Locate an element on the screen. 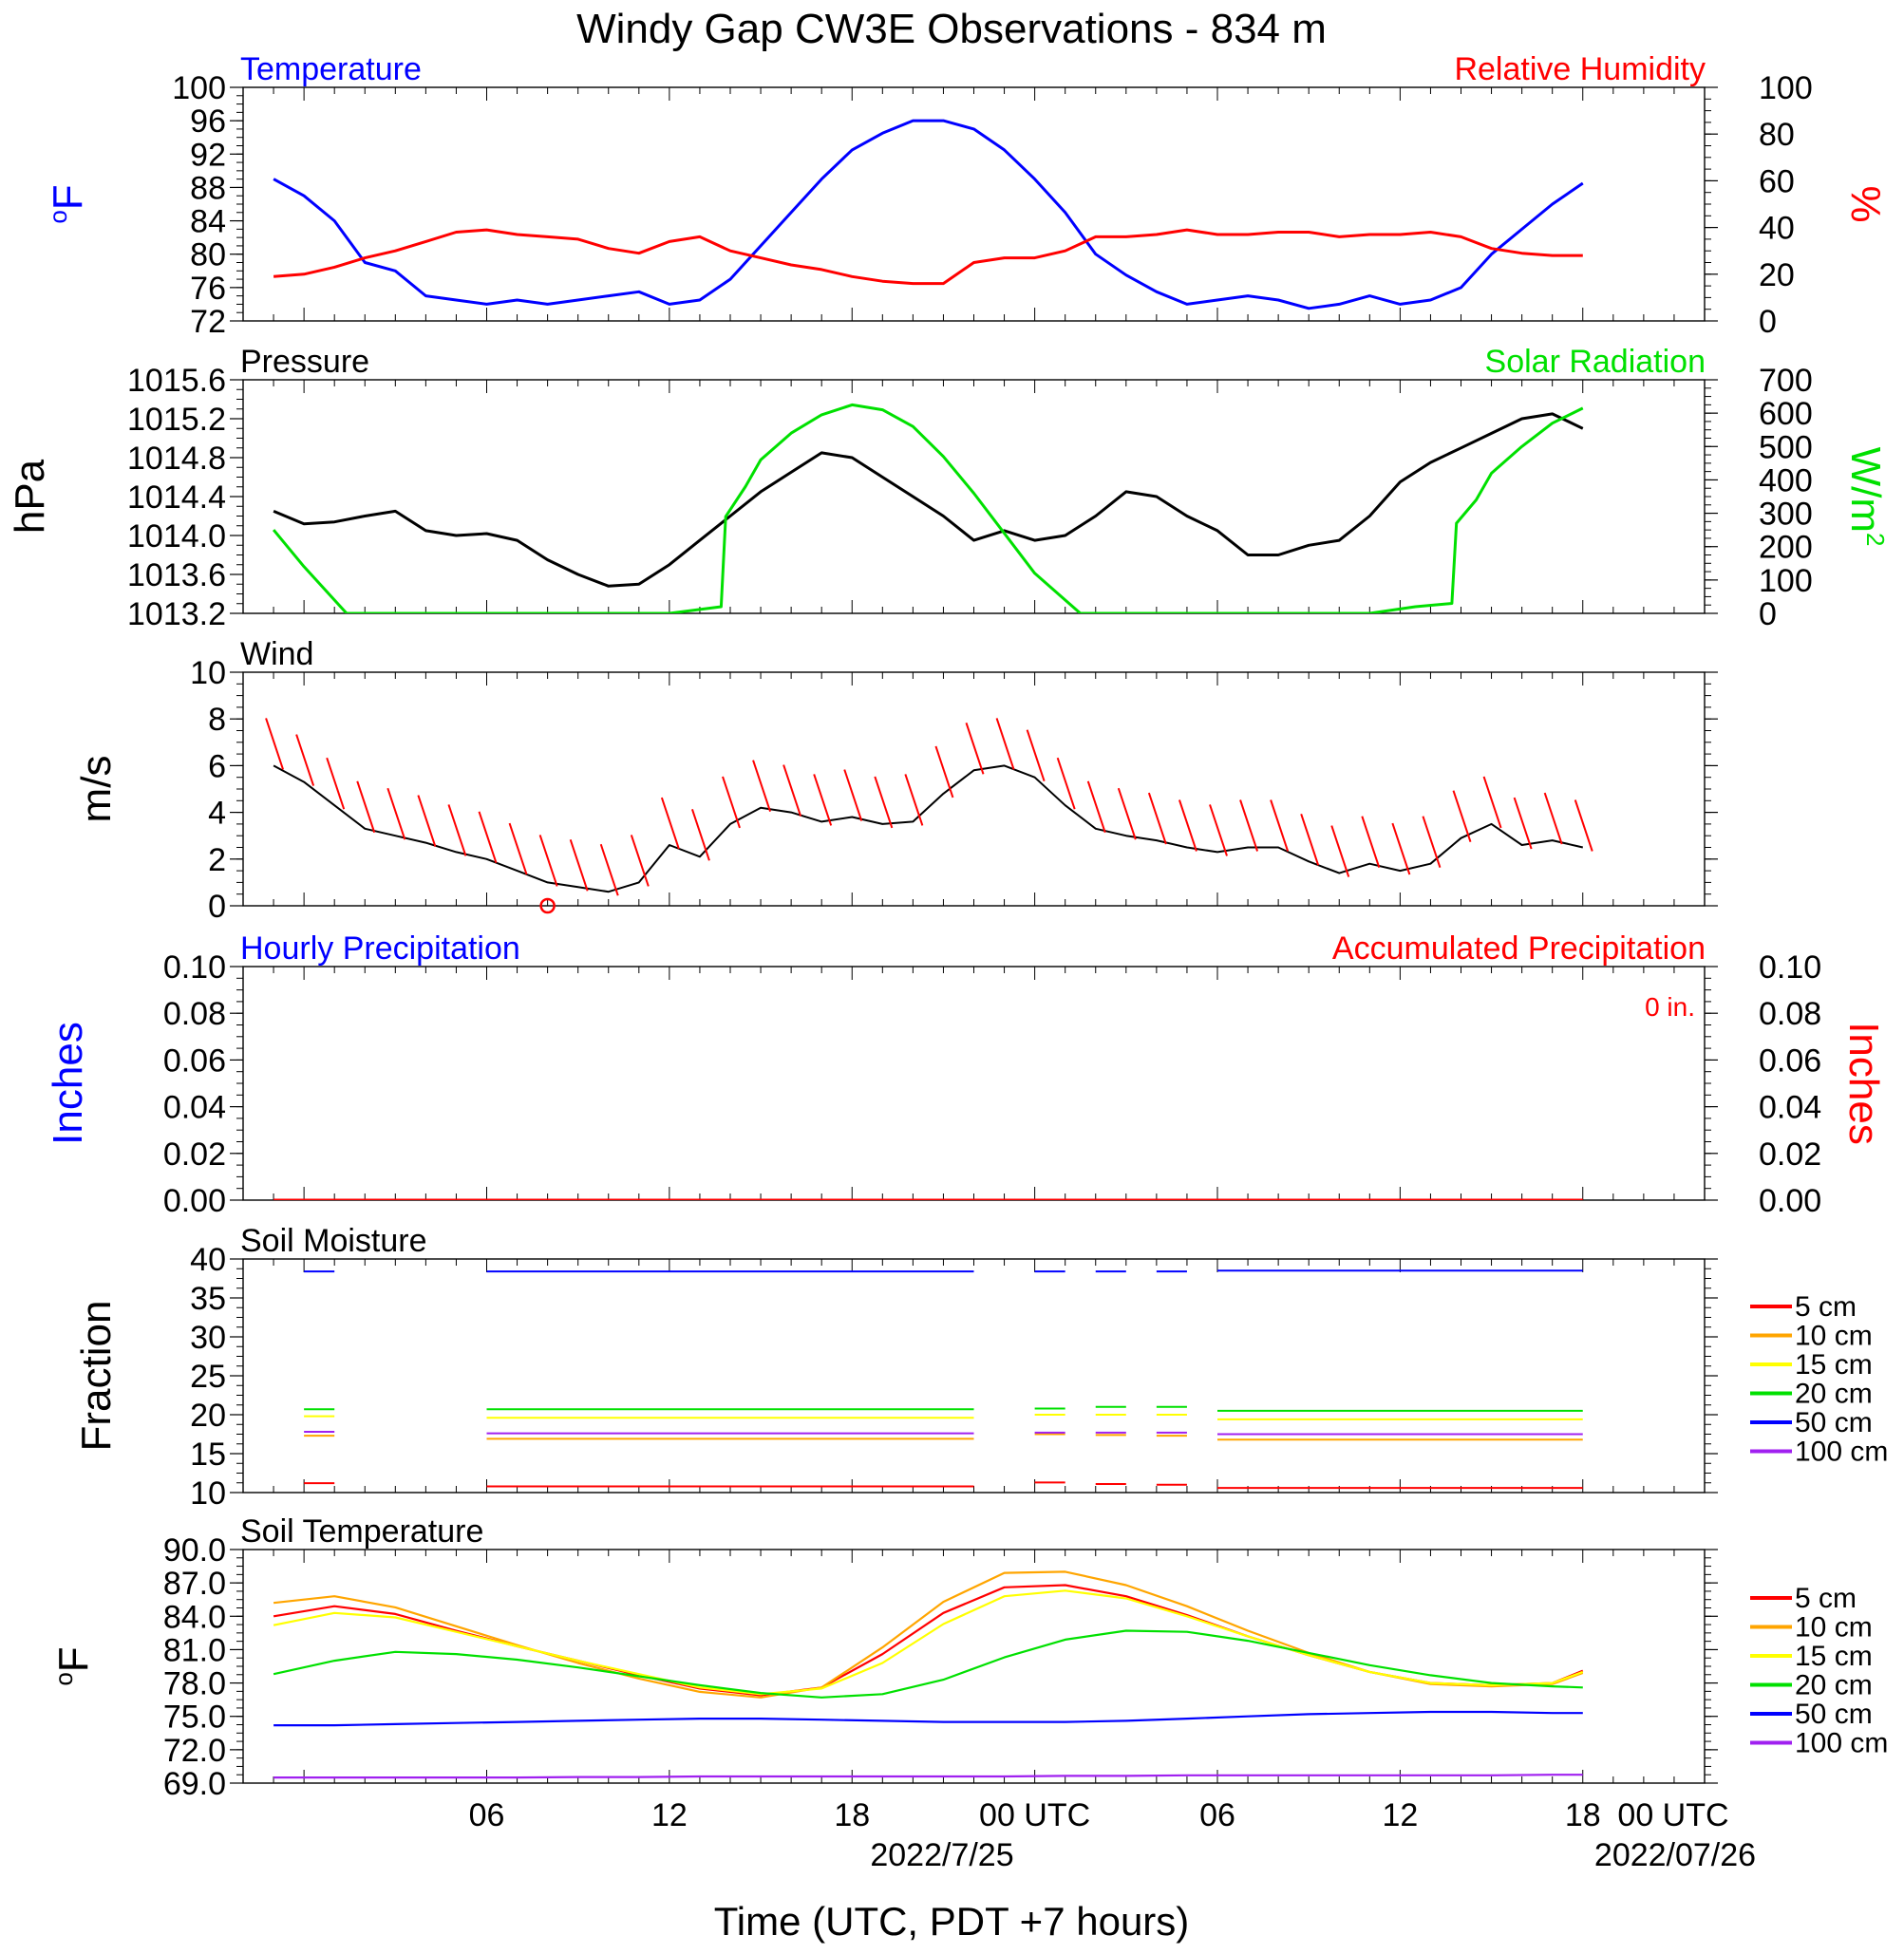 This screenshot has height=1954, width=1904. y-tick-label-right: 0.08 is located at coordinates (1790, 1014).